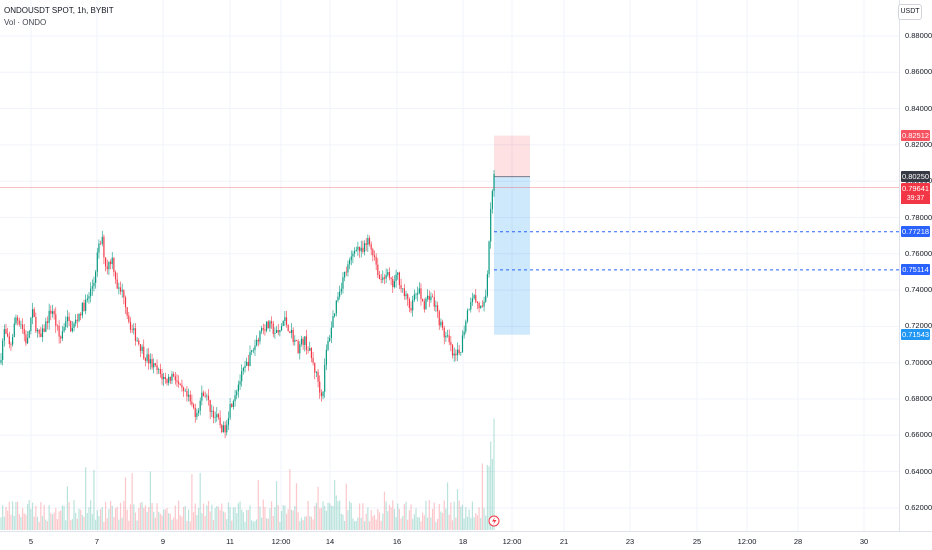 Image resolution: width=932 pixels, height=550 pixels. What do you see at coordinates (494, 521) in the screenshot?
I see `lightning-icon` at bounding box center [494, 521].